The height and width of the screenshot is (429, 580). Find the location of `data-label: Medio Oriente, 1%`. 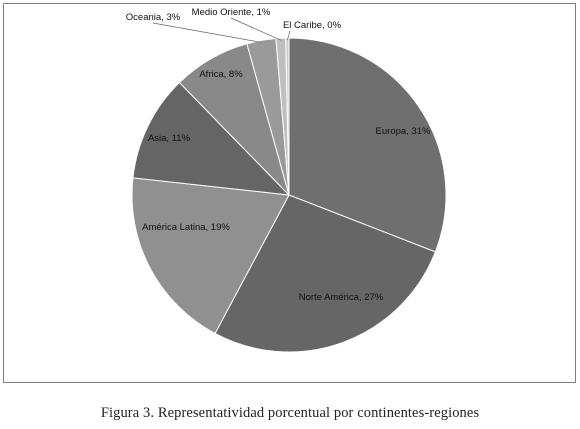

data-label: Medio Oriente, 1% is located at coordinates (231, 12).